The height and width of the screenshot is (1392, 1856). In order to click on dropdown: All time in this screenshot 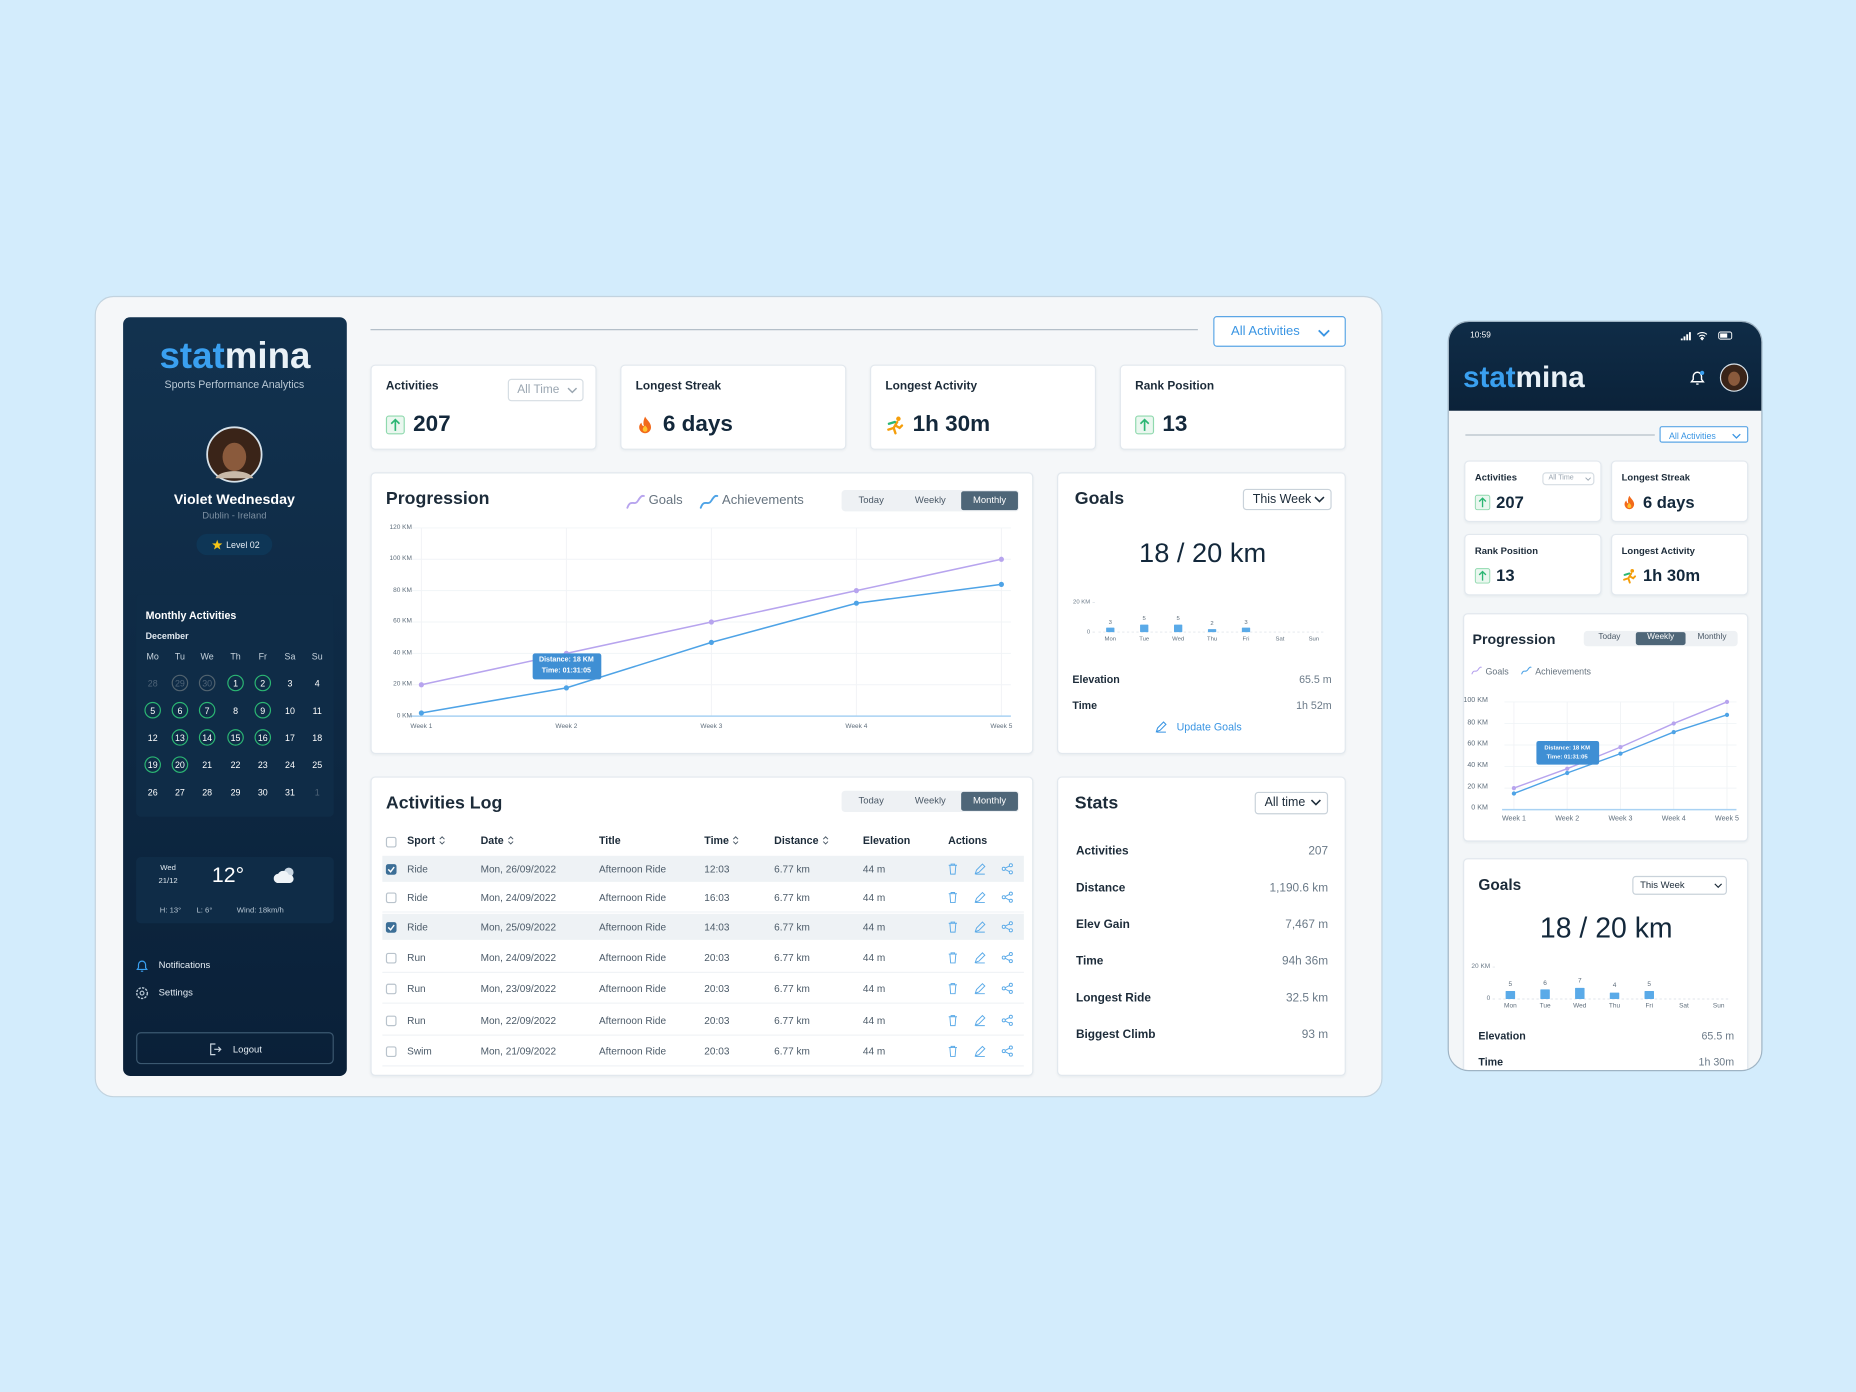, I will do `click(1291, 803)`.